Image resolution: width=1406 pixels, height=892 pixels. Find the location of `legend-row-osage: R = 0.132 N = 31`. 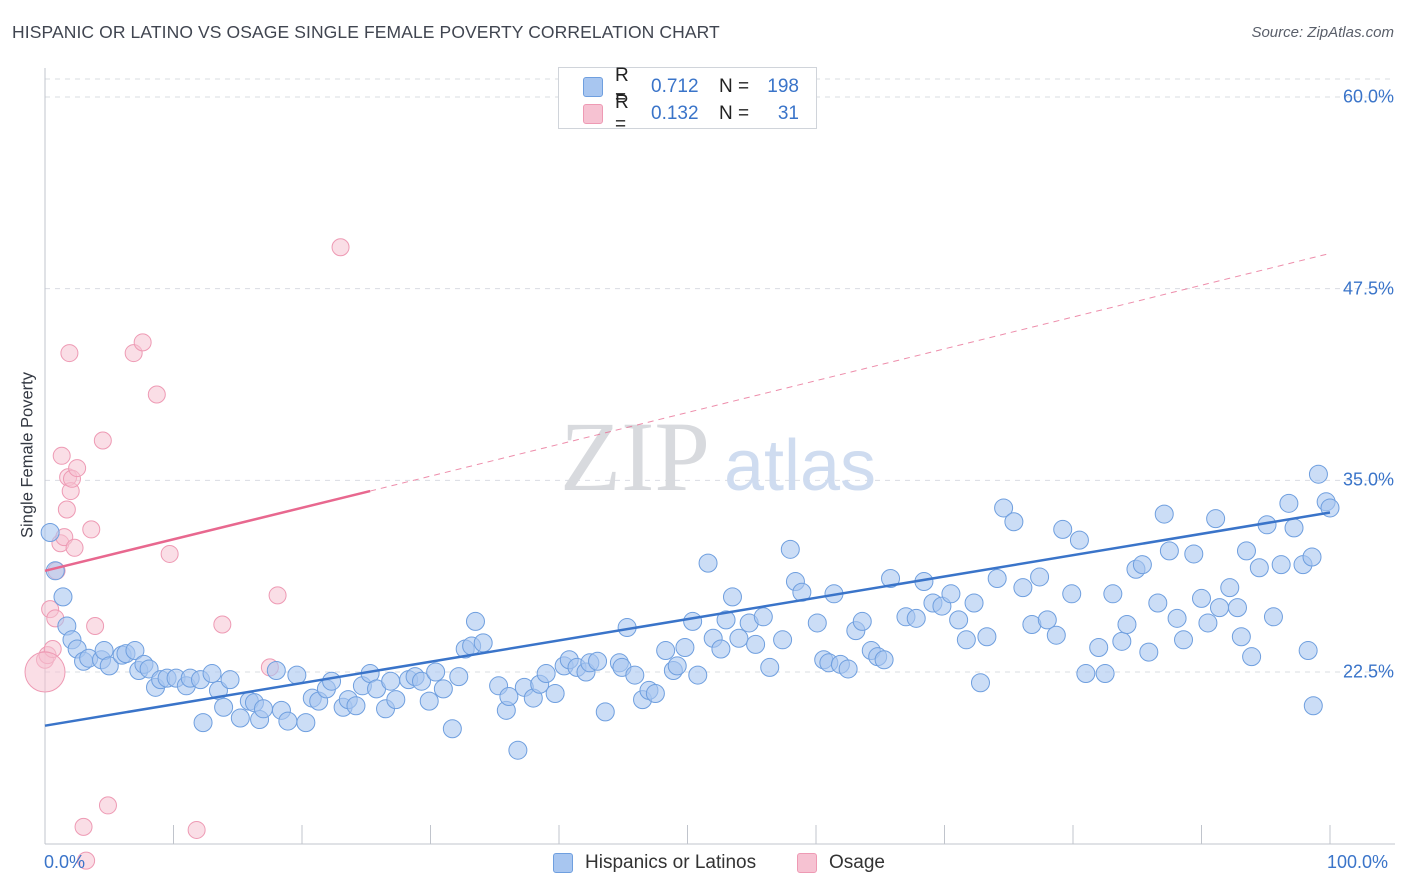

legend-row-osage: R = 0.132 N = 31 is located at coordinates (691, 113).